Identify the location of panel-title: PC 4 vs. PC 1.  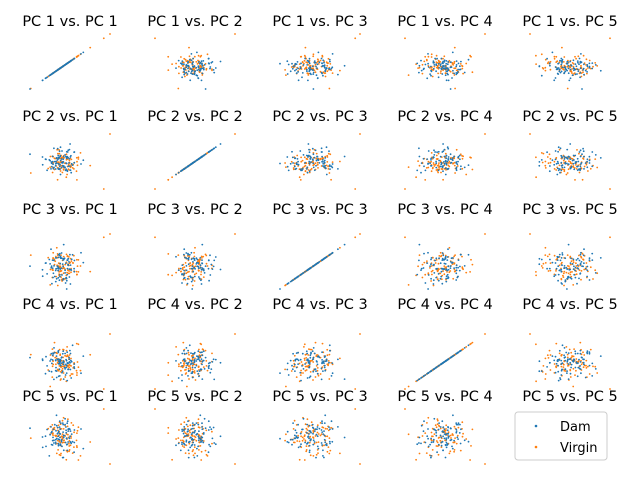
(69, 305).